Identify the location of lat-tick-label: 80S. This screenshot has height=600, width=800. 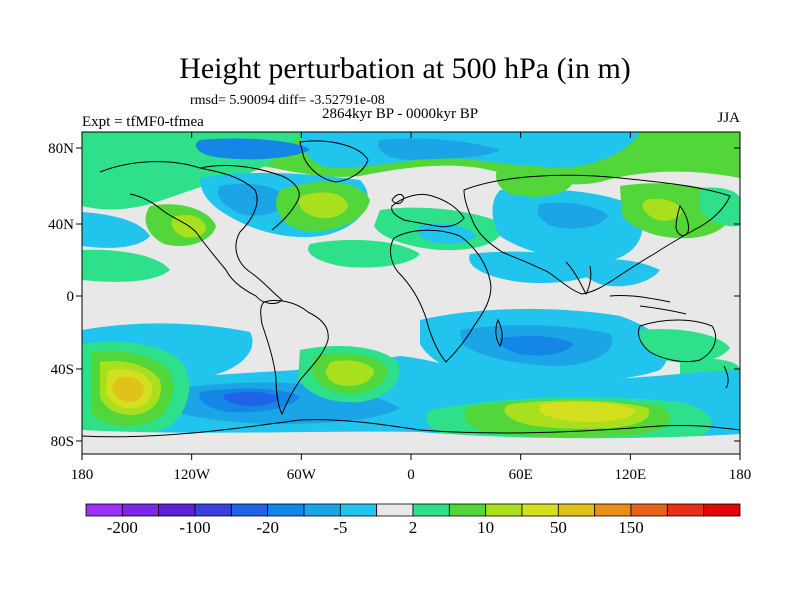
(62, 442).